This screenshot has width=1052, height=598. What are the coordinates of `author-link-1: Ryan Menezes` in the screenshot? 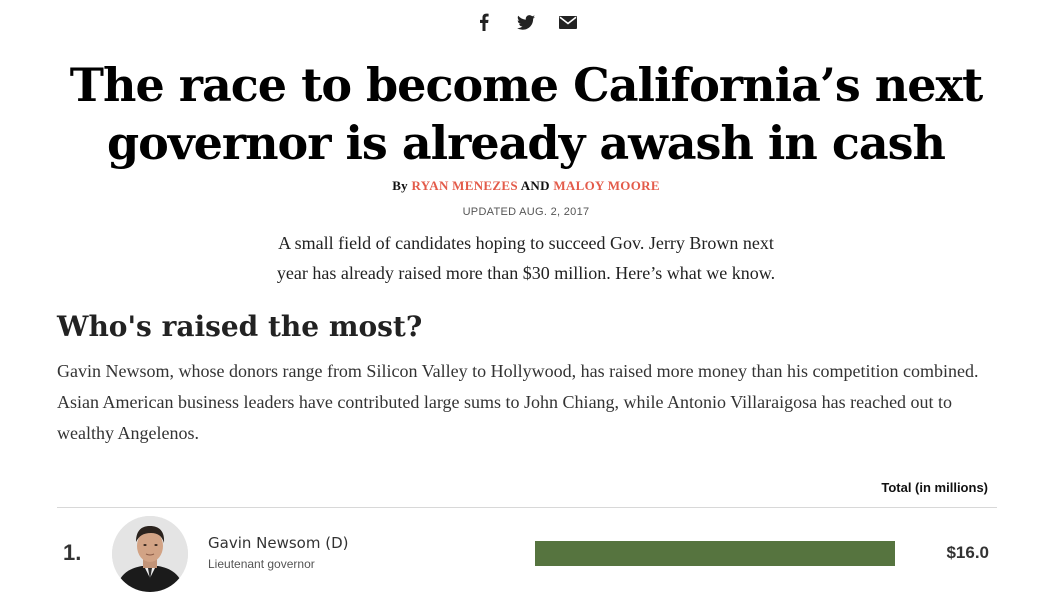 It's located at (464, 185).